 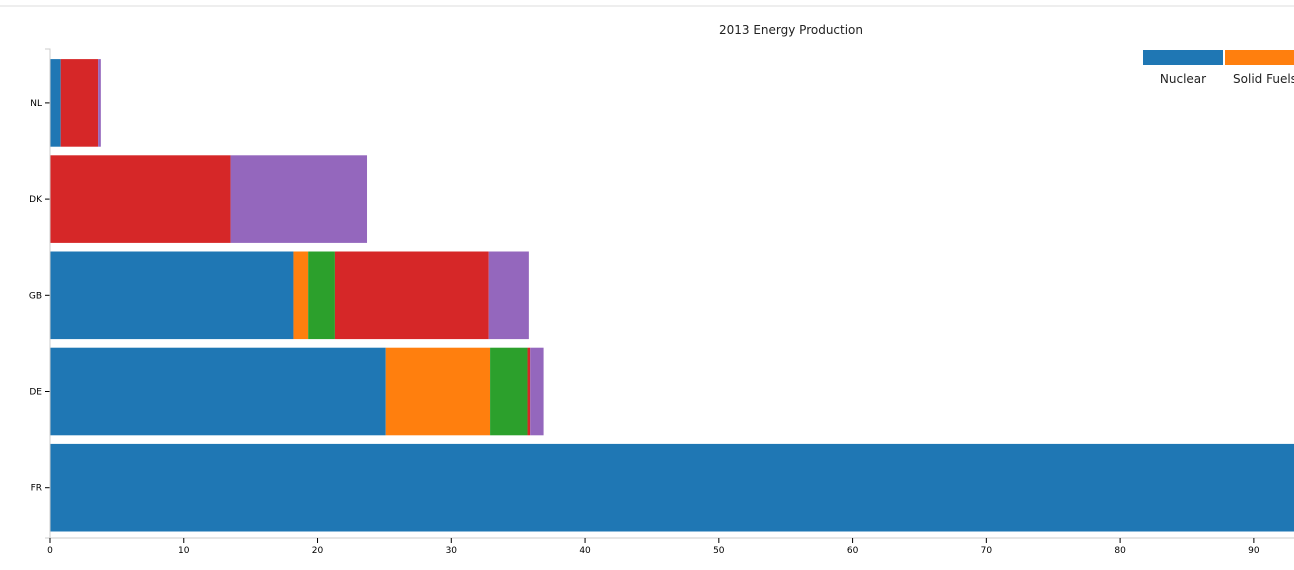 What do you see at coordinates (585, 551) in the screenshot?
I see `x-tick-label: 40` at bounding box center [585, 551].